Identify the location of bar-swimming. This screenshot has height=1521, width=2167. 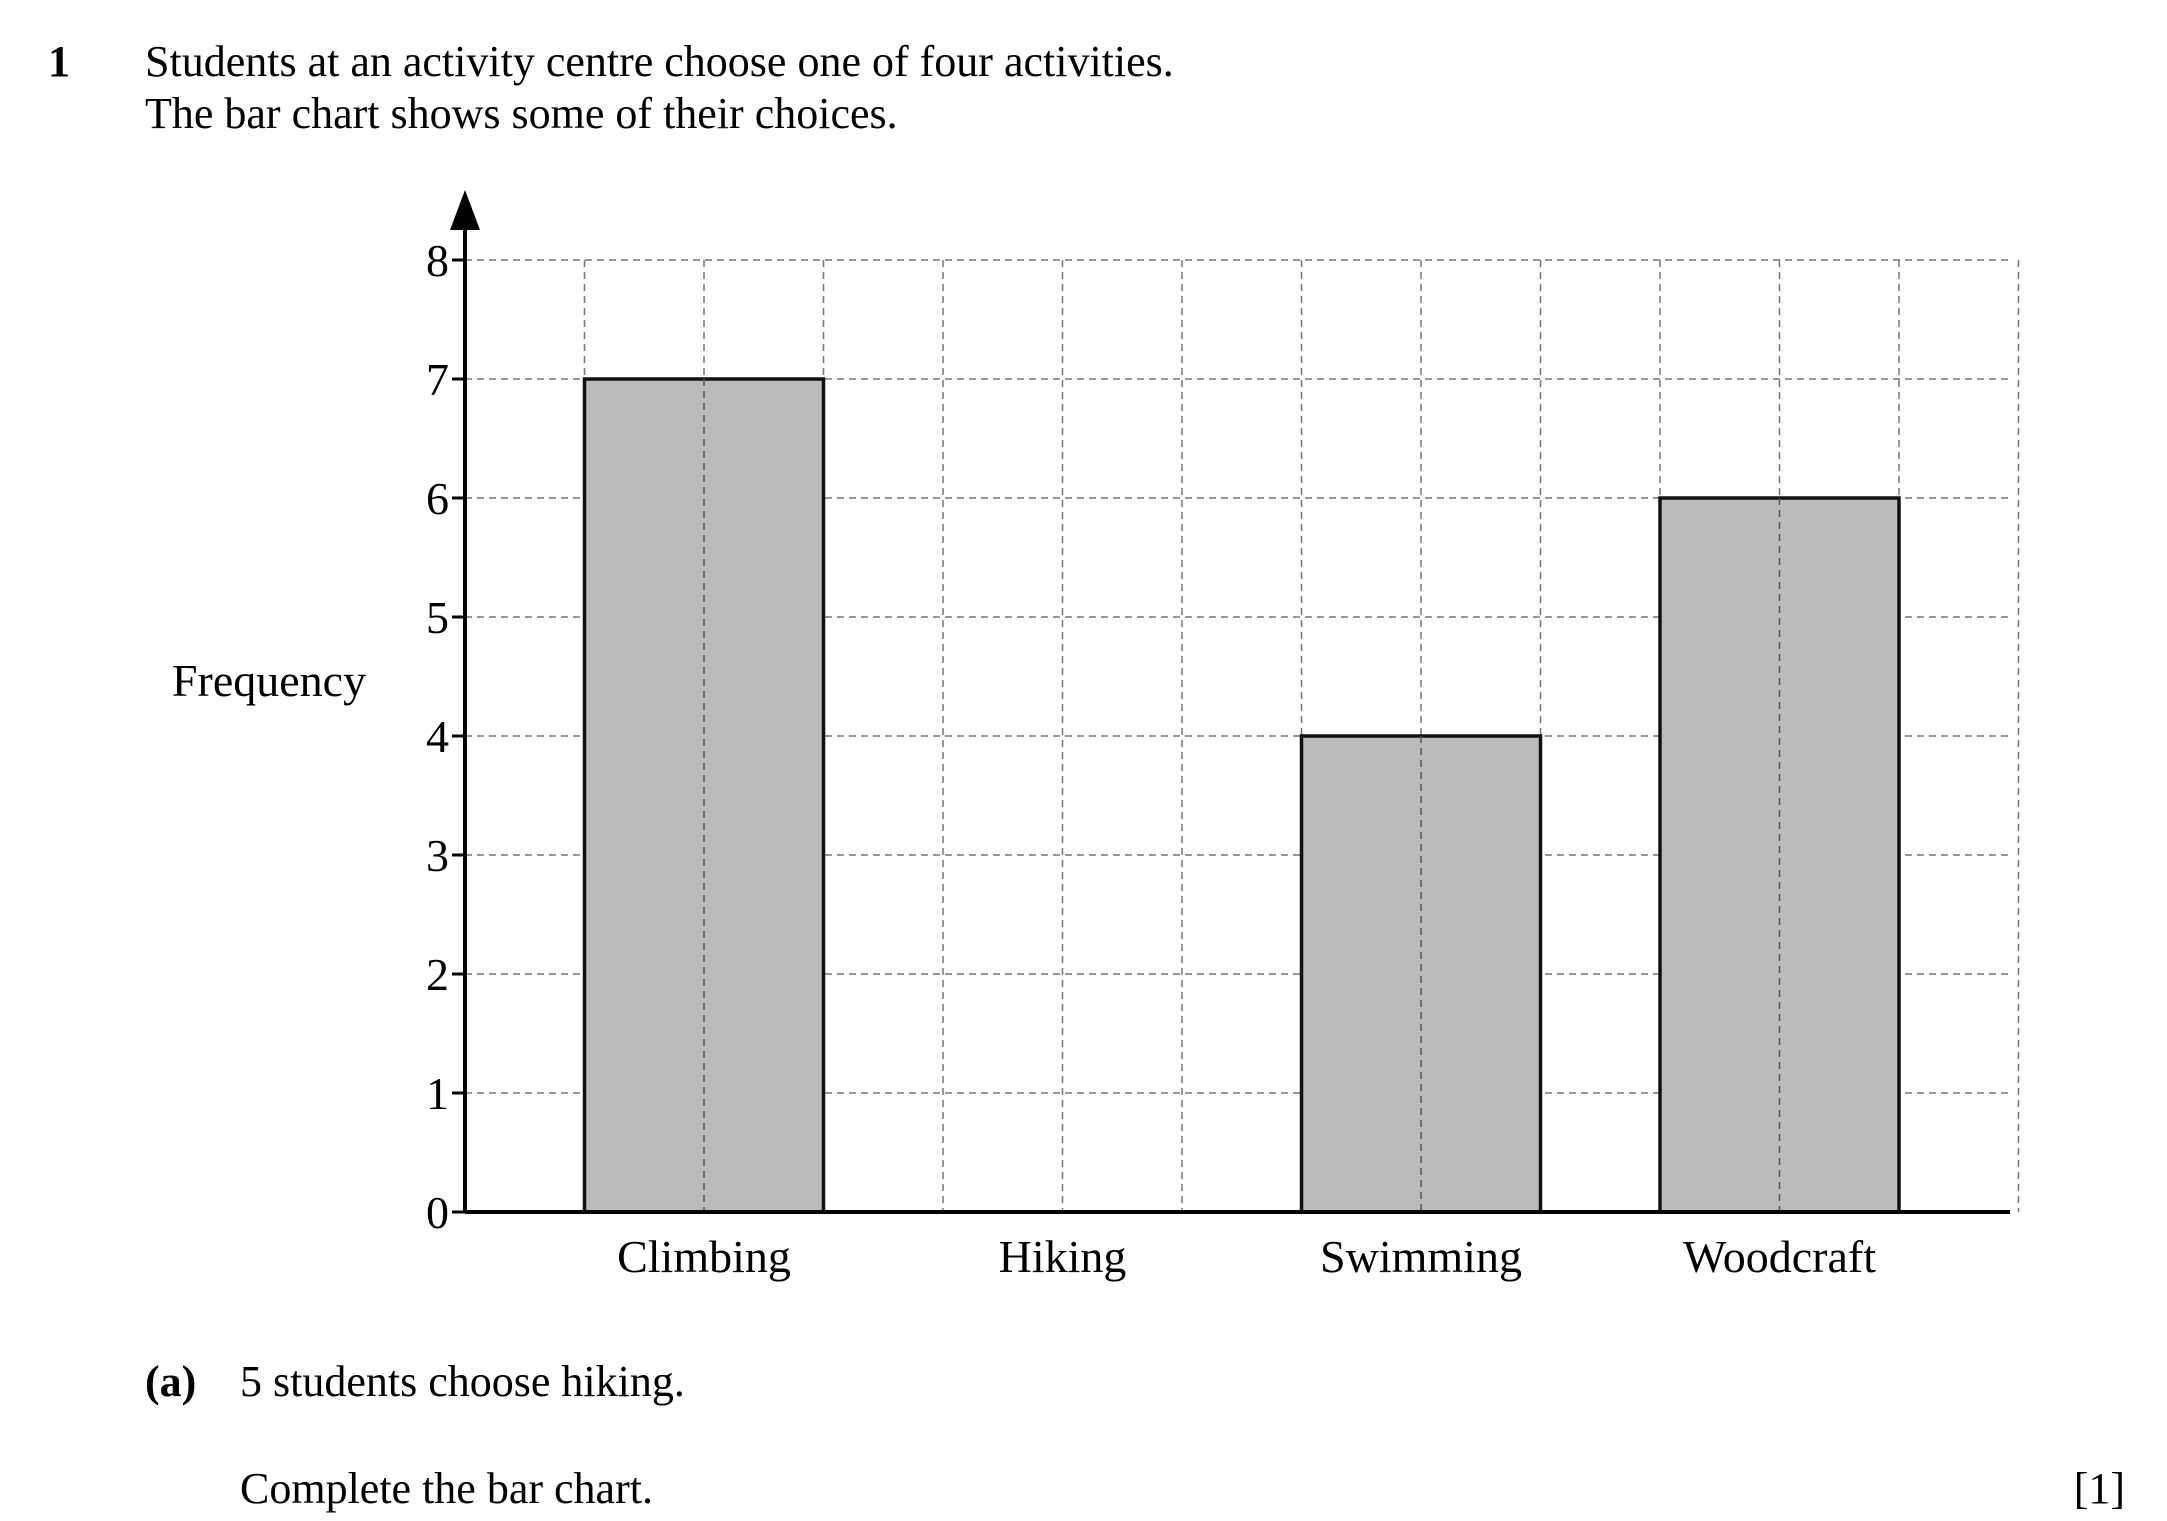
(1421, 974).